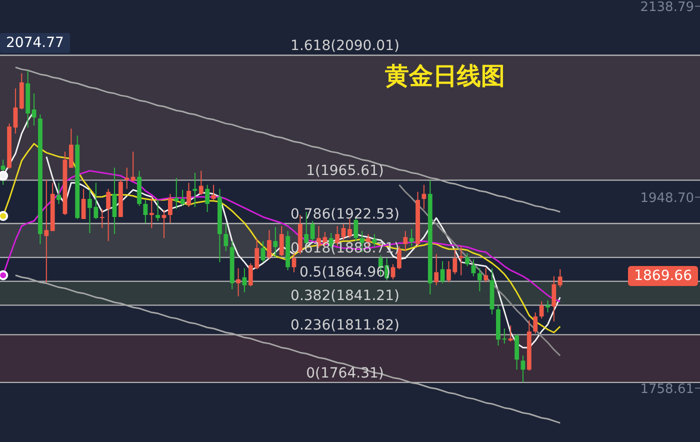 This screenshot has width=700, height=442. I want to click on ref-line-label: 0.236(1811.82), so click(345, 326).